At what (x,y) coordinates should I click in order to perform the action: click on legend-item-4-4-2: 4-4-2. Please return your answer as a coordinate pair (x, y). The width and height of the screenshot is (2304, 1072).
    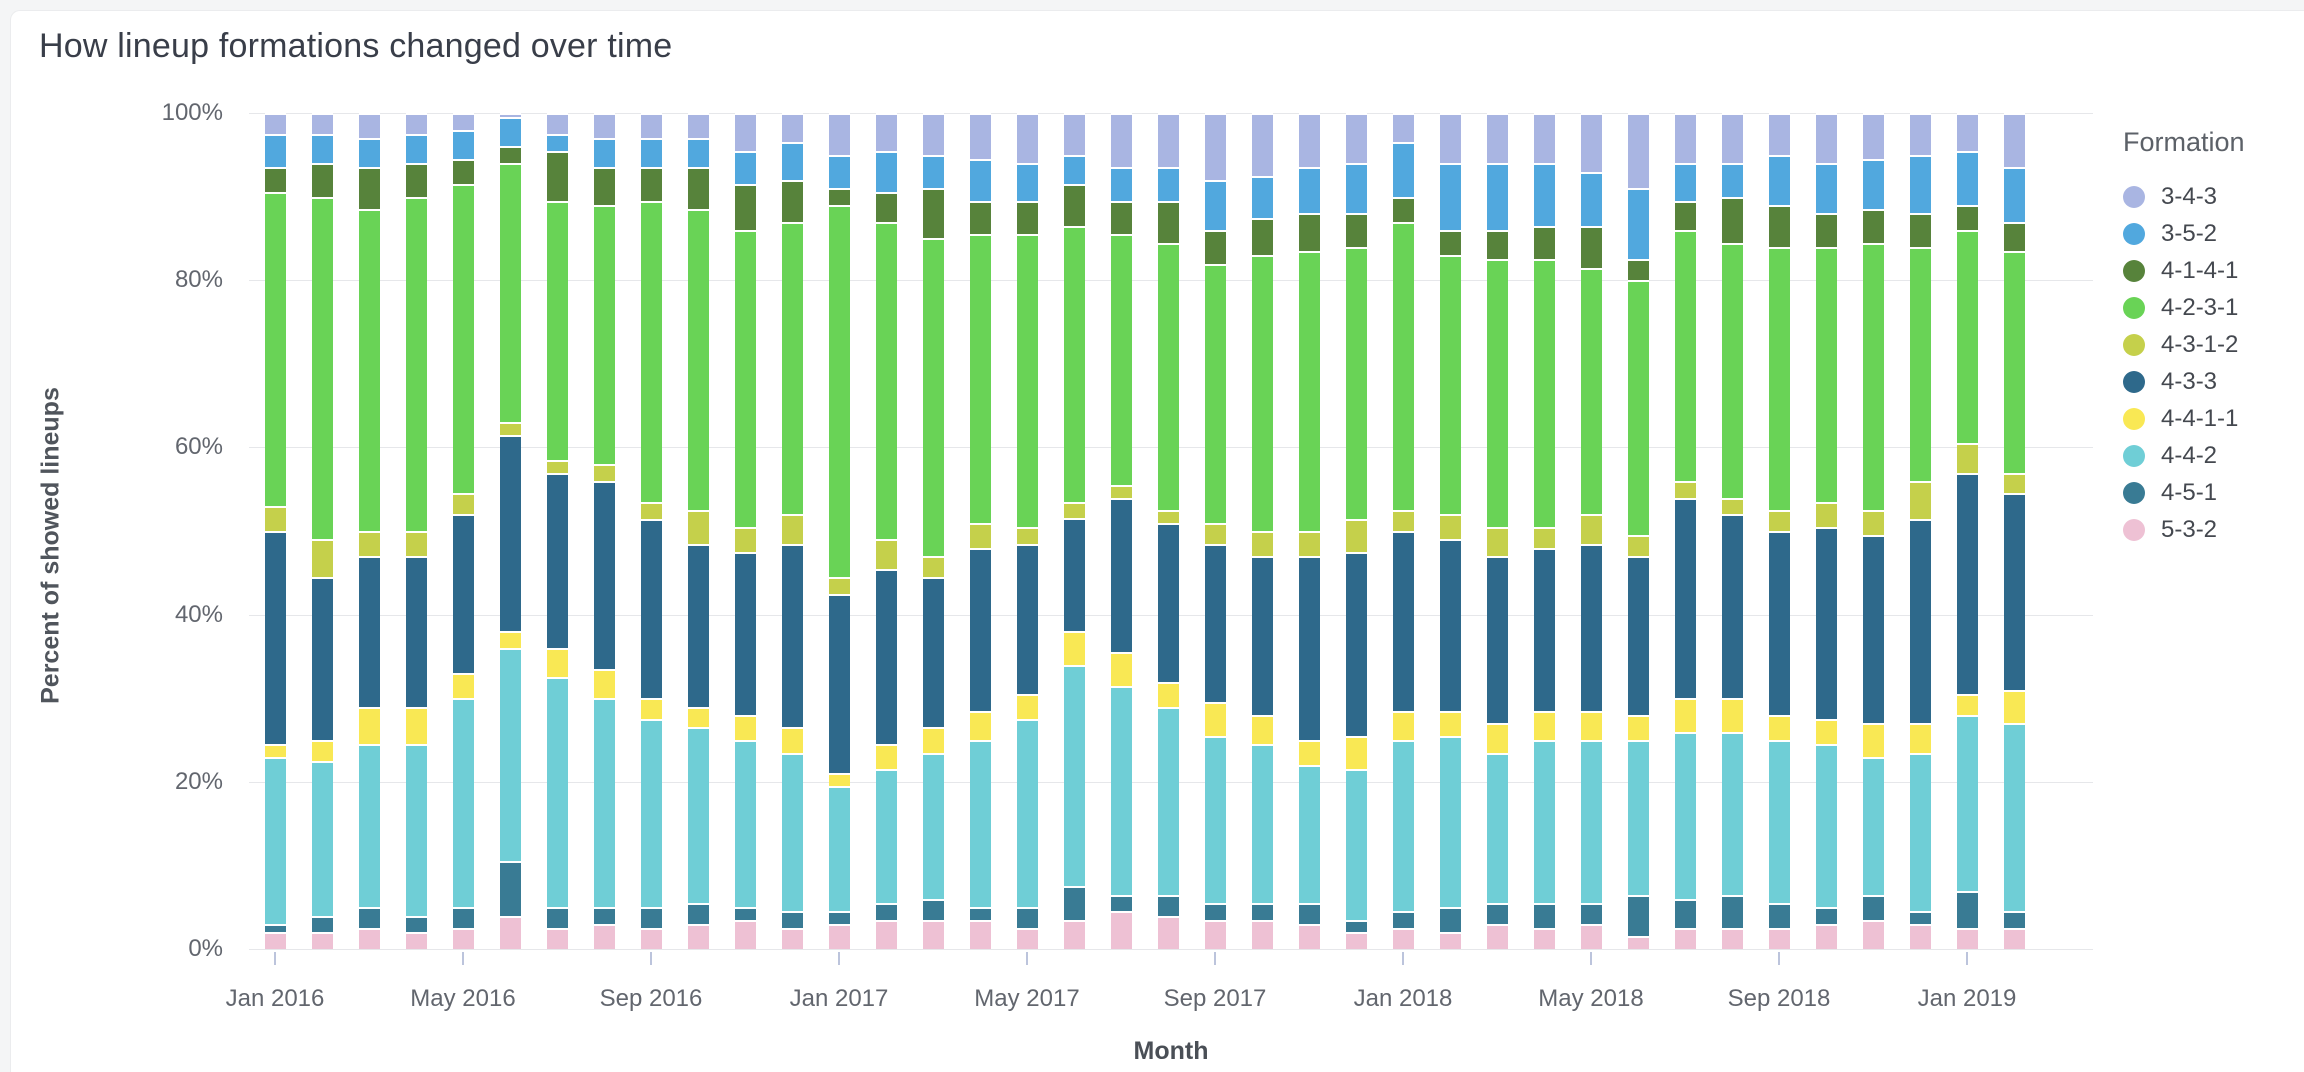
    Looking at the image, I should click on (2213, 455).